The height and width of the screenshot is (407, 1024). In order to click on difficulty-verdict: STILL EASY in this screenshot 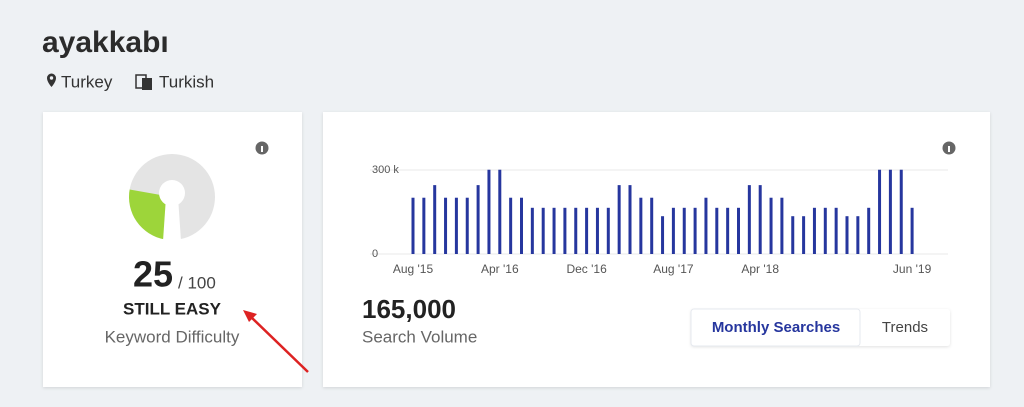, I will do `click(172, 308)`.